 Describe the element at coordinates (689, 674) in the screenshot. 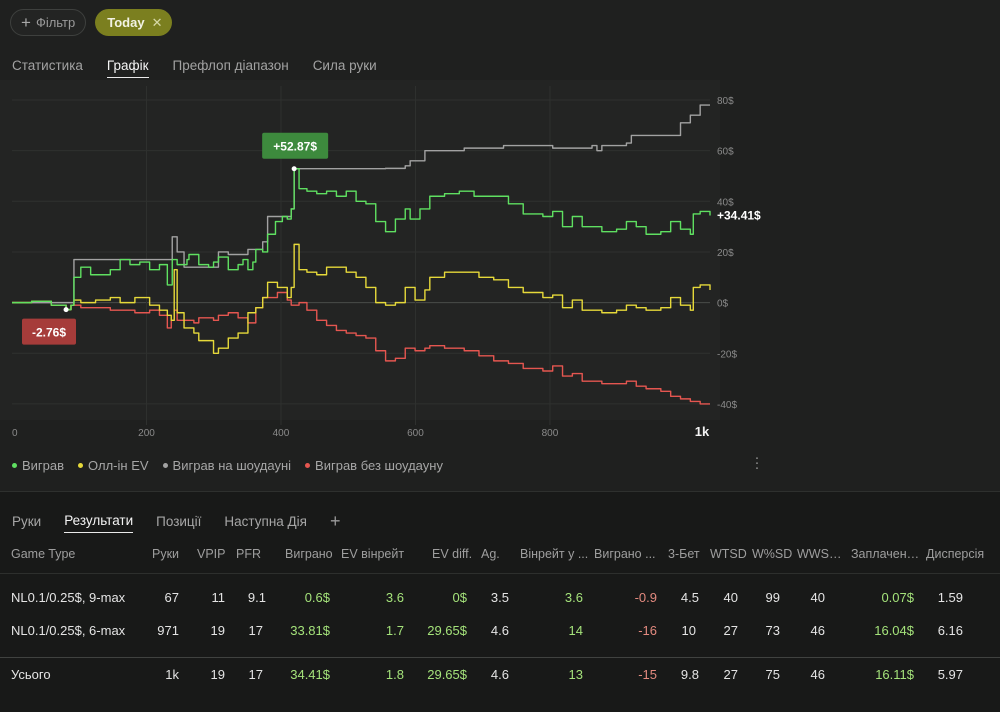

I see `cell-3bet: 9.8` at that location.